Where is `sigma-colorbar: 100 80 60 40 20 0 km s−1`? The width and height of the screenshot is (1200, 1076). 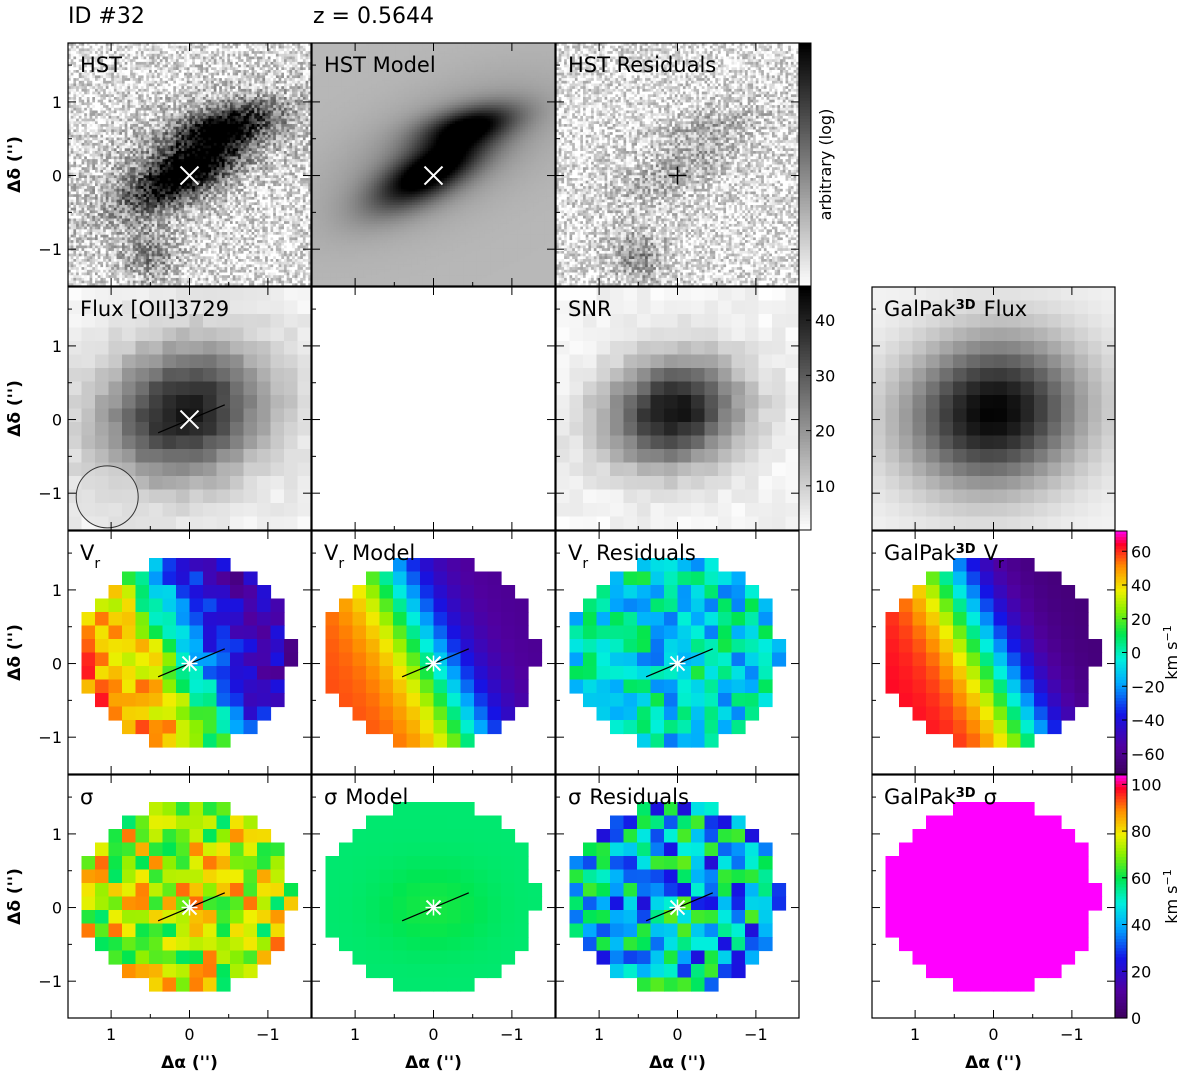 sigma-colorbar: 100 80 60 40 20 0 km s−1 is located at coordinates (1148, 901).